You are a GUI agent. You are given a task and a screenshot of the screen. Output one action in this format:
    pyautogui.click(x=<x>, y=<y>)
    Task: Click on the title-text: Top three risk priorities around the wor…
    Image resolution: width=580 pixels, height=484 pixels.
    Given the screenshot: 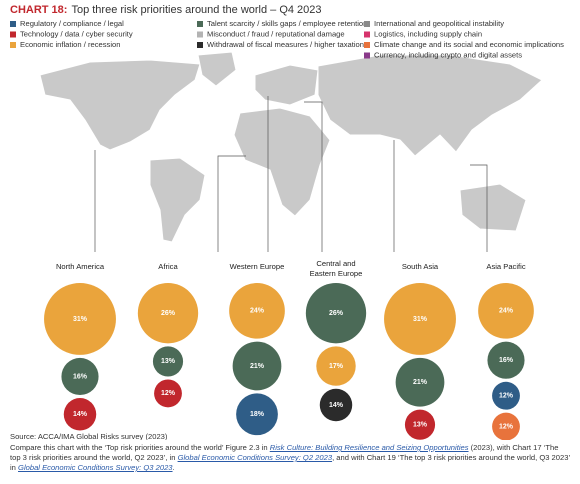 What is the action you would take?
    pyautogui.click(x=196, y=10)
    